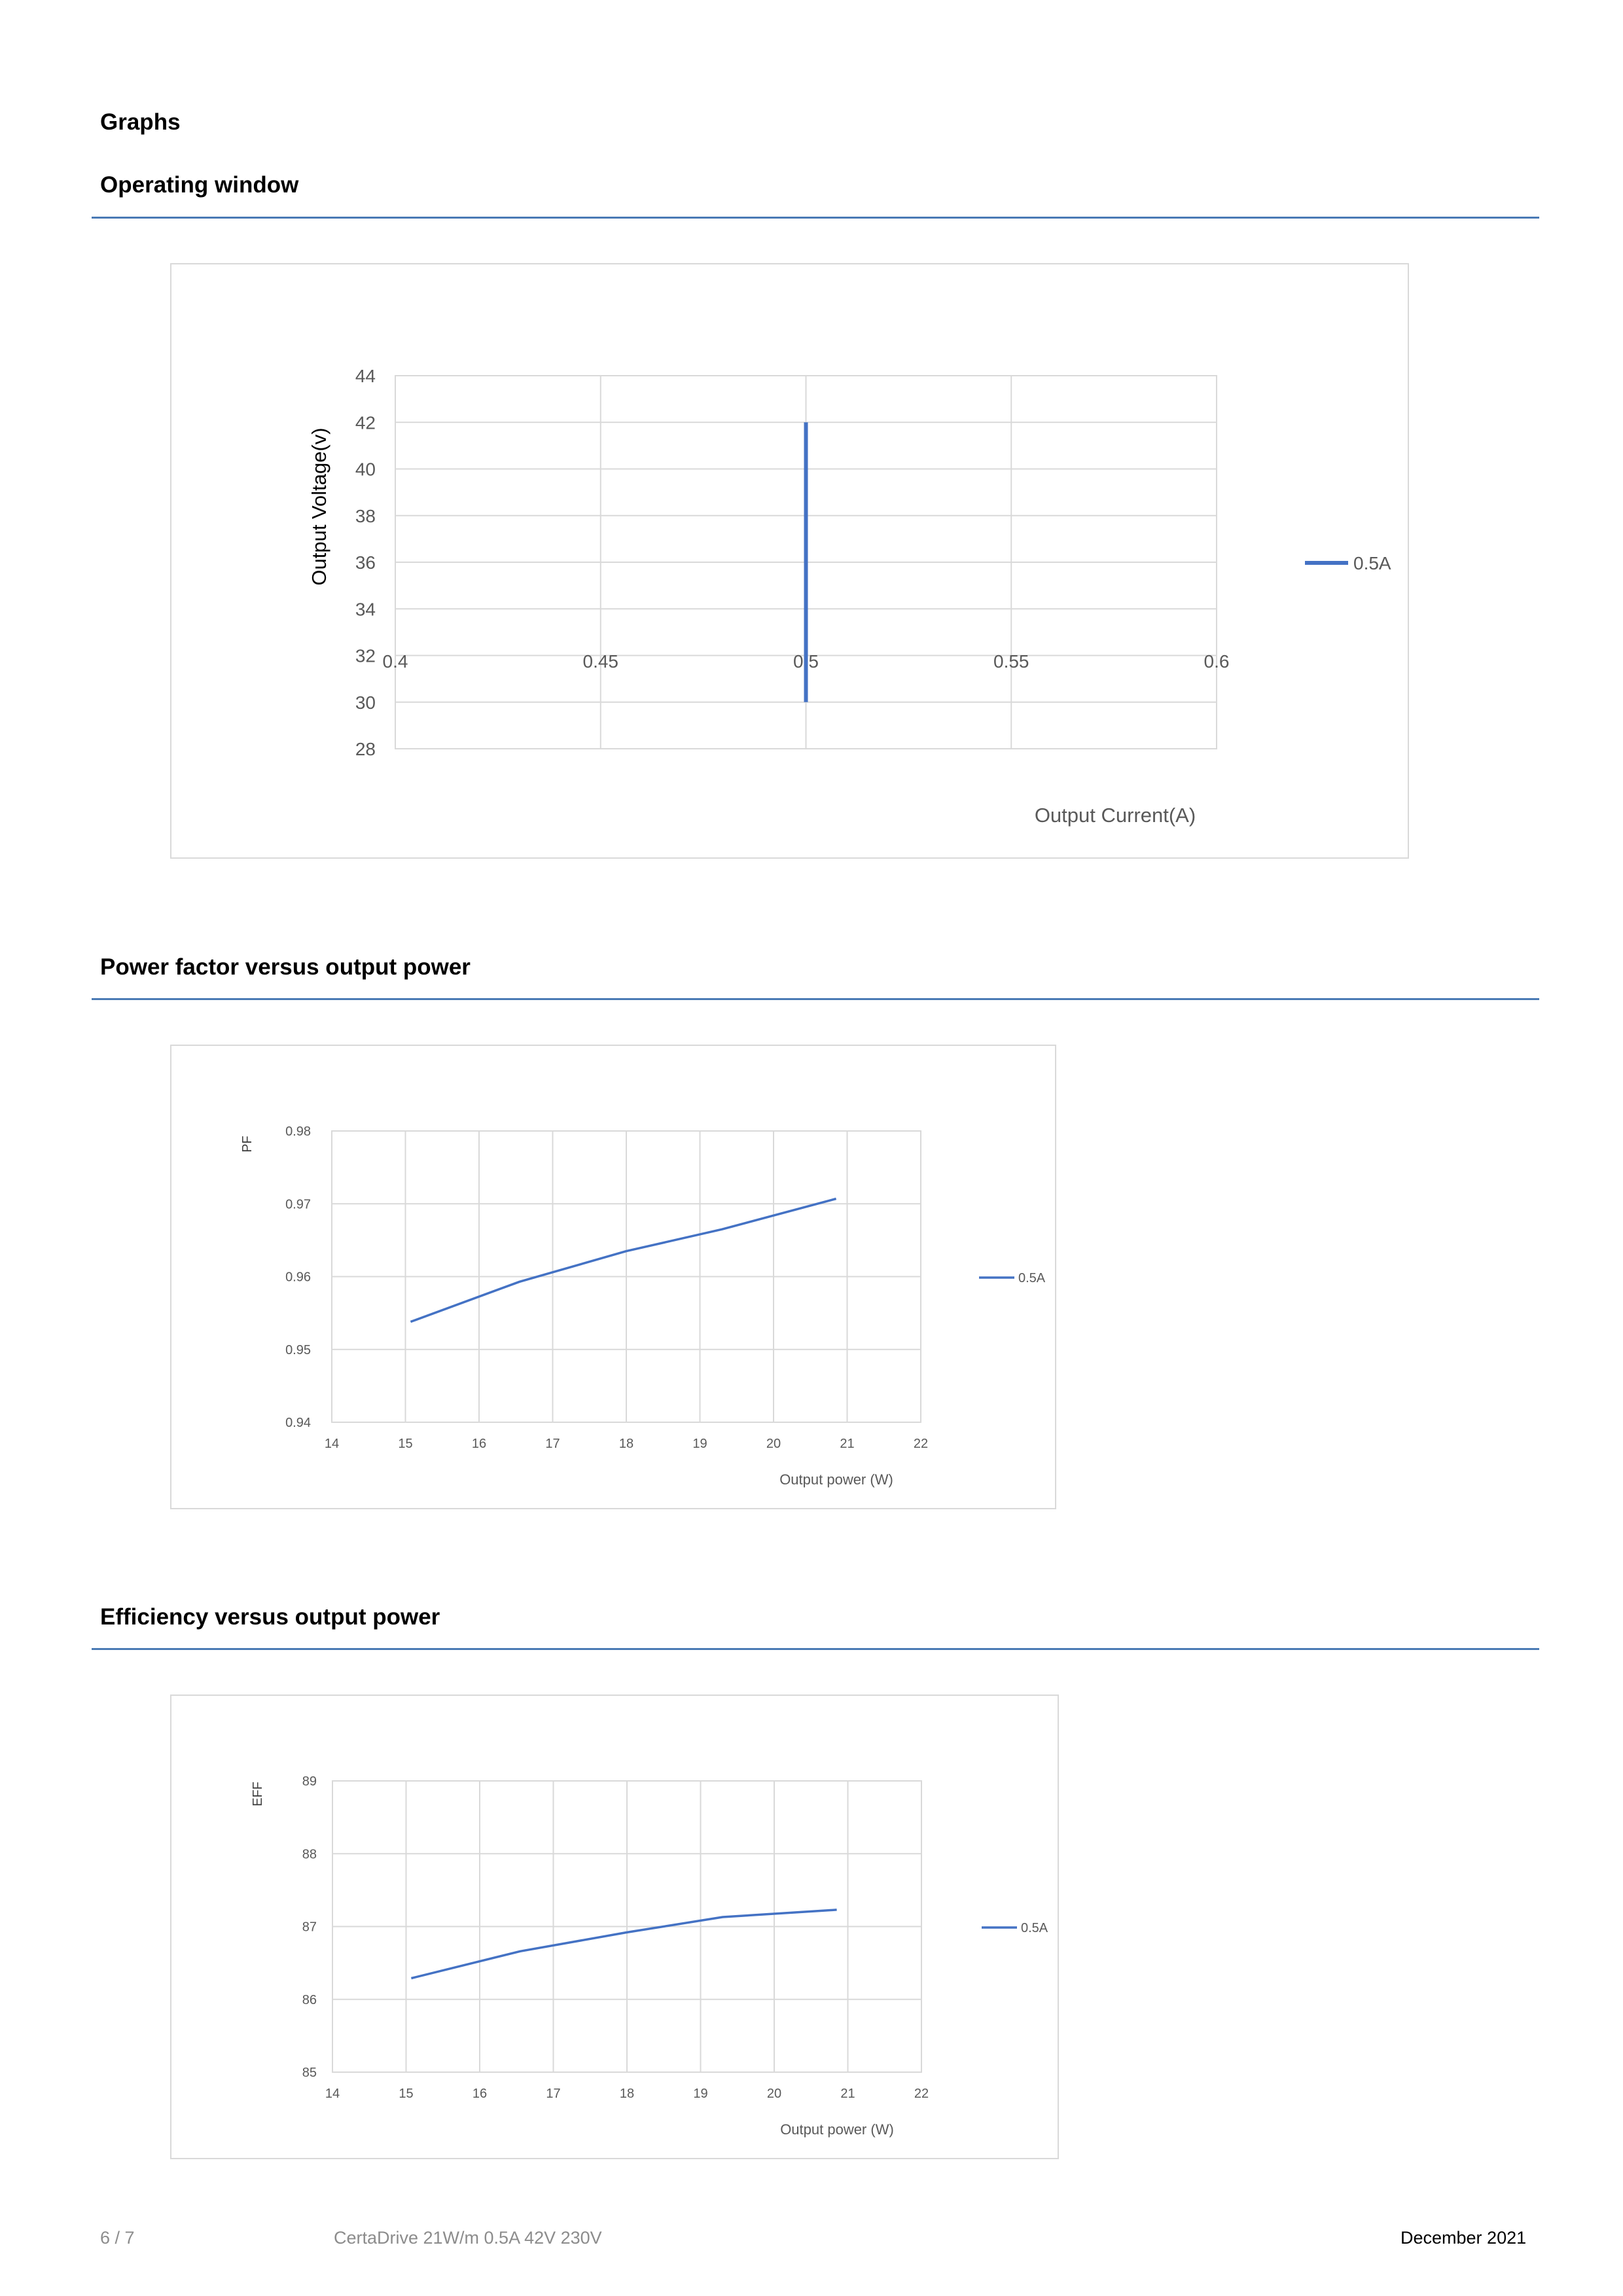 This screenshot has width=1623, height=2296. Describe the element at coordinates (365, 376) in the screenshot. I see `y-tick-label: 44` at that location.